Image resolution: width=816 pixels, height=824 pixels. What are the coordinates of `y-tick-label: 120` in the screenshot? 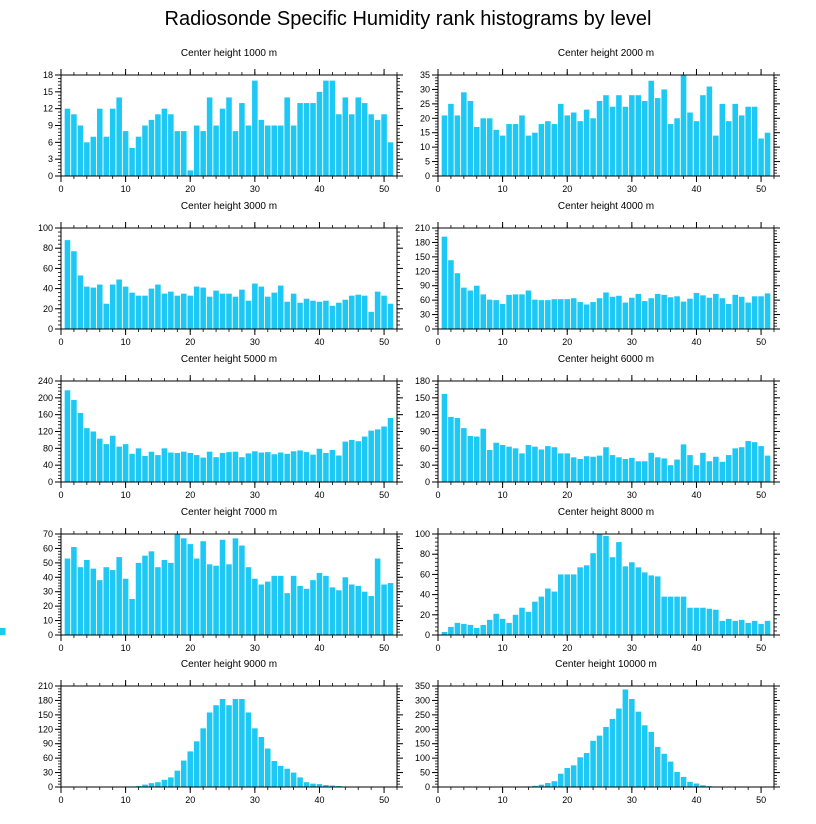 It's located at (422, 271).